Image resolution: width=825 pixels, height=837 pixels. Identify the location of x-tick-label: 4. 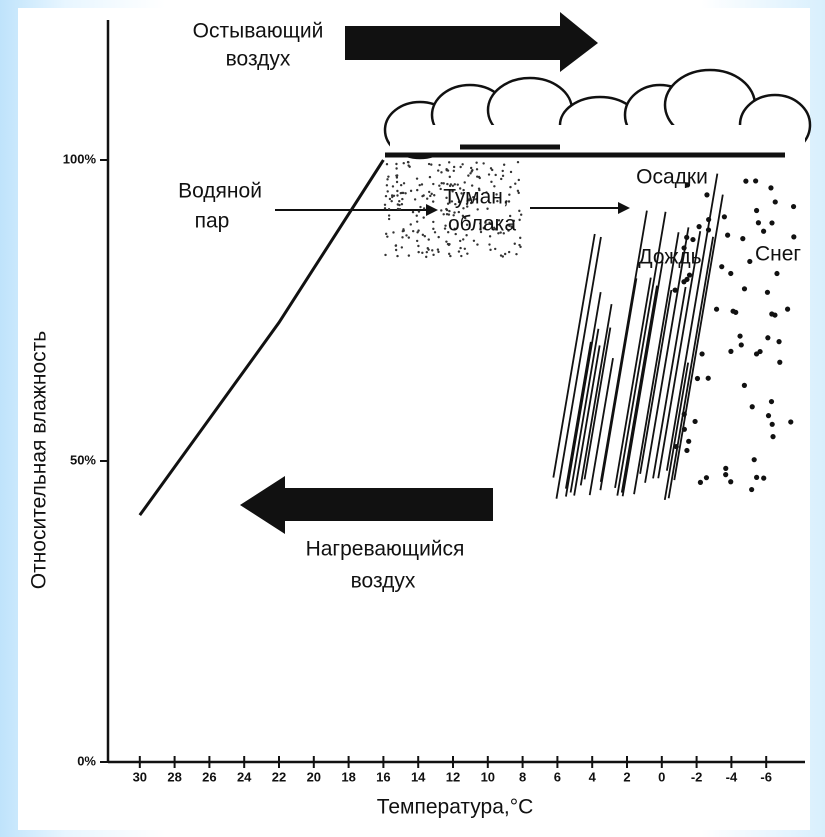
(593, 776).